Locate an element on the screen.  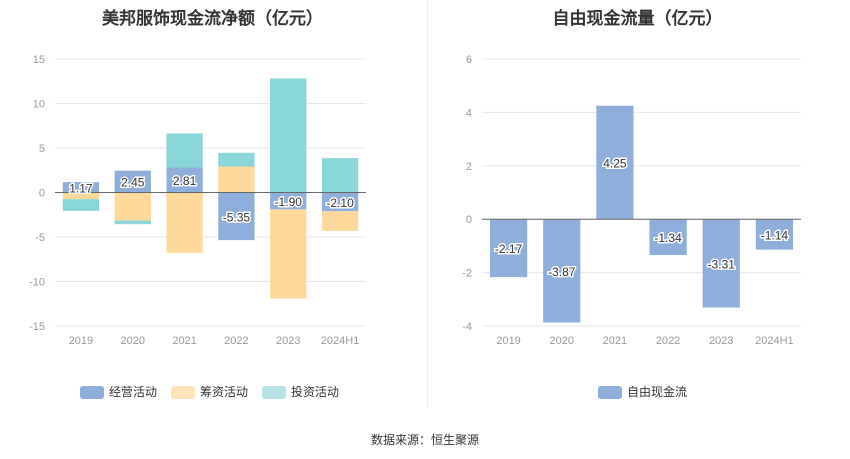
data-label: 1.17 is located at coordinates (81, 188).